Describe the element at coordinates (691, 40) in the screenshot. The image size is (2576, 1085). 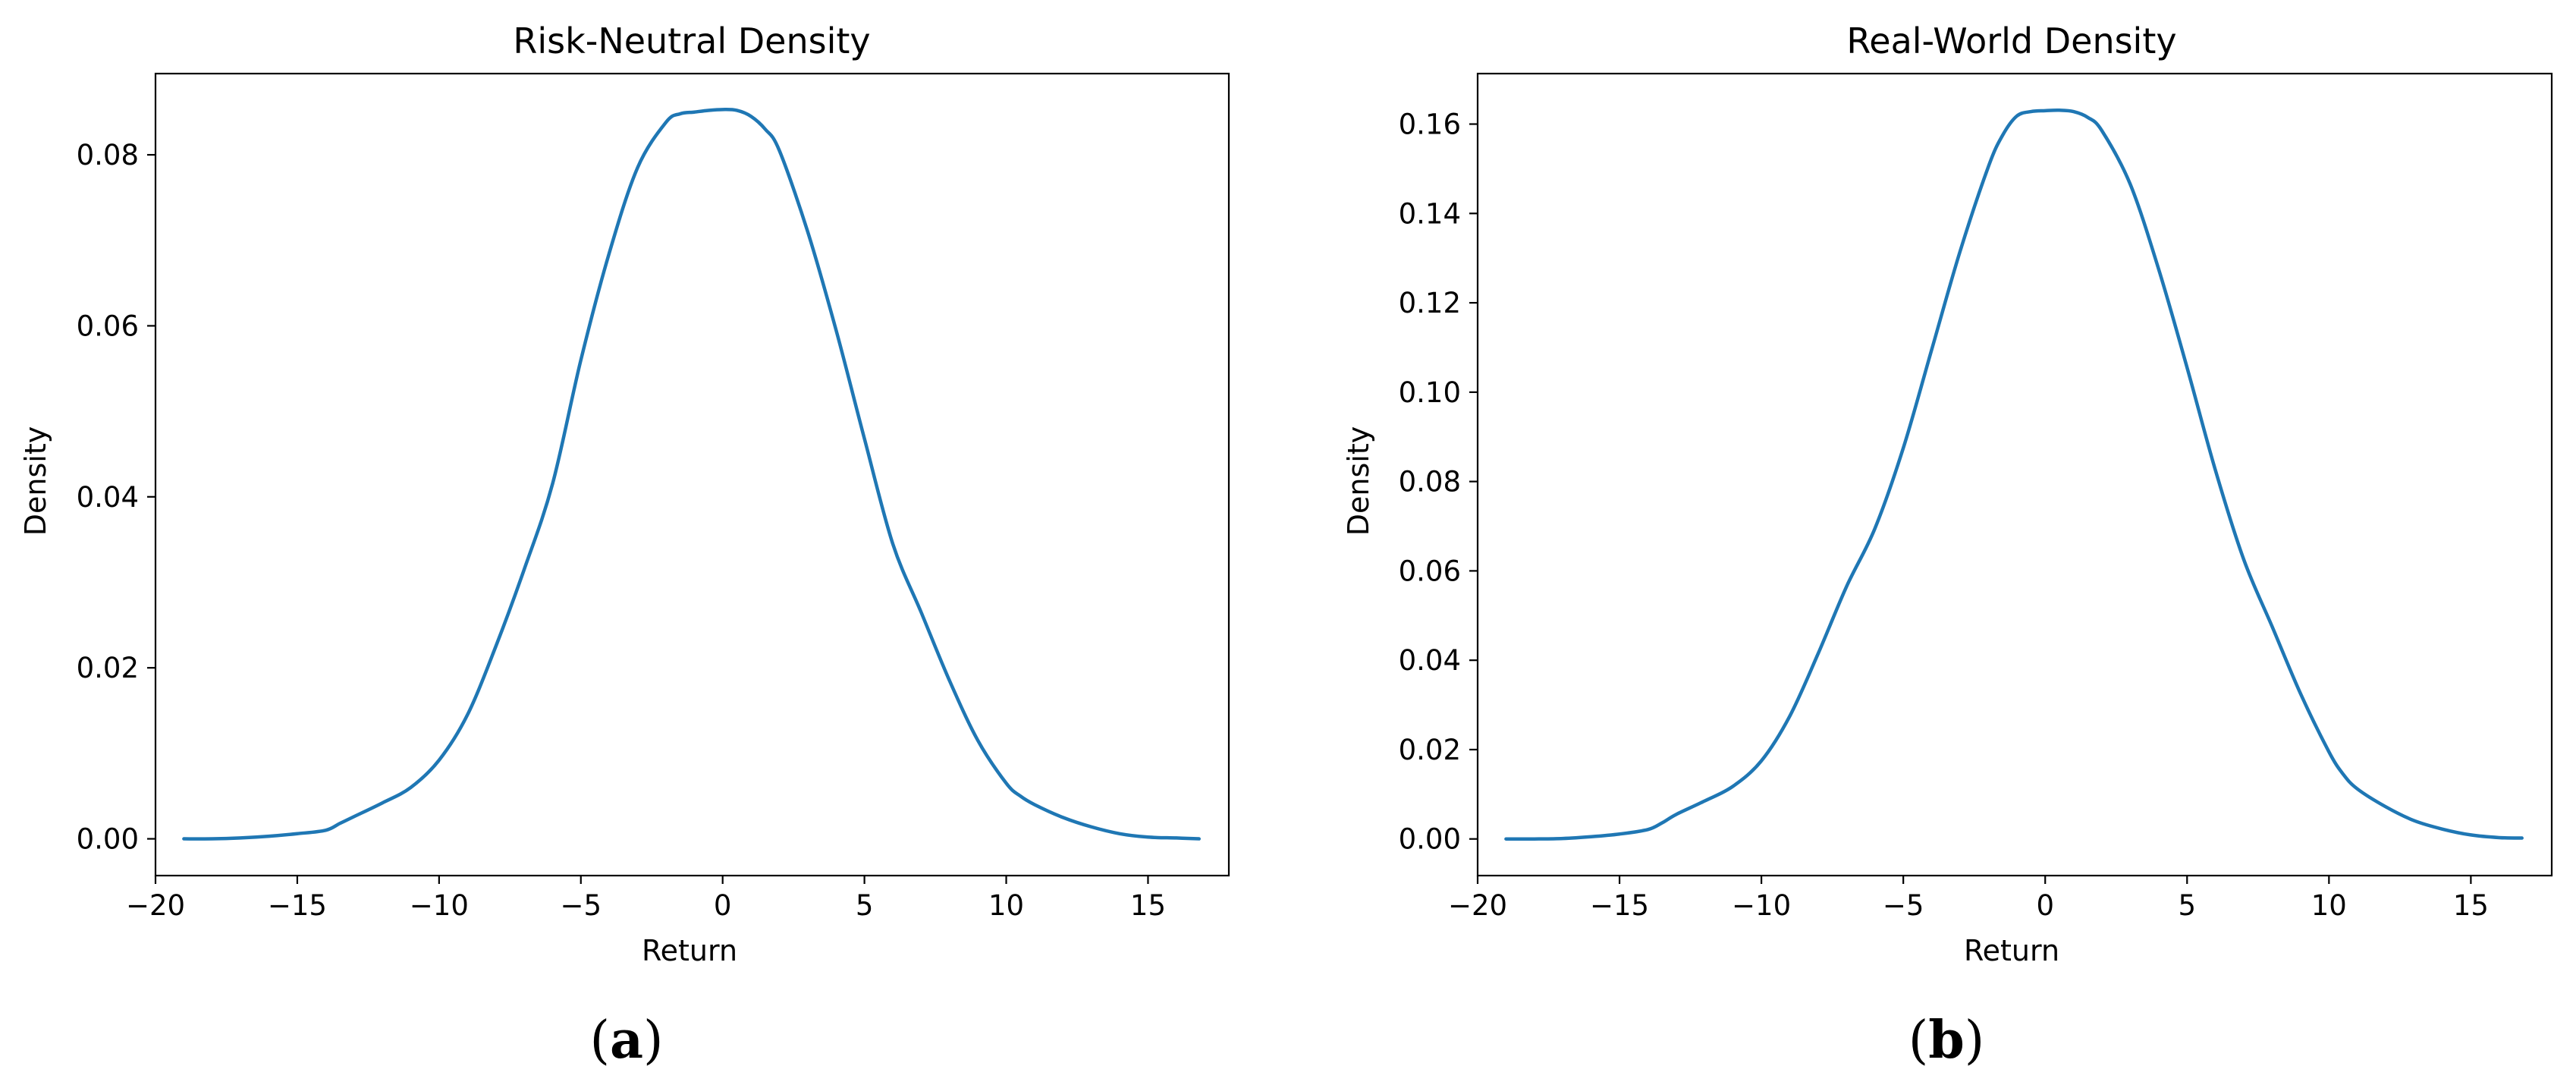
I see `panel-a-title: Risk-Neutral Density` at that location.